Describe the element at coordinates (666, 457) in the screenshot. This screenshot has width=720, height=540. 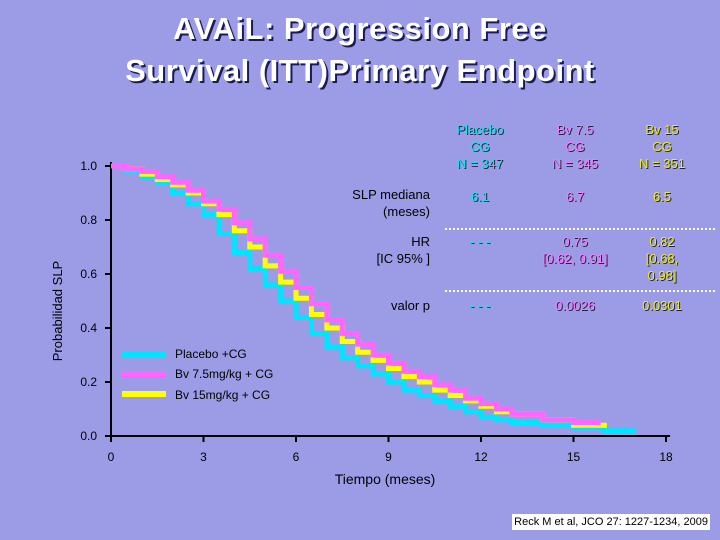
I see `x-tick-label: 18` at that location.